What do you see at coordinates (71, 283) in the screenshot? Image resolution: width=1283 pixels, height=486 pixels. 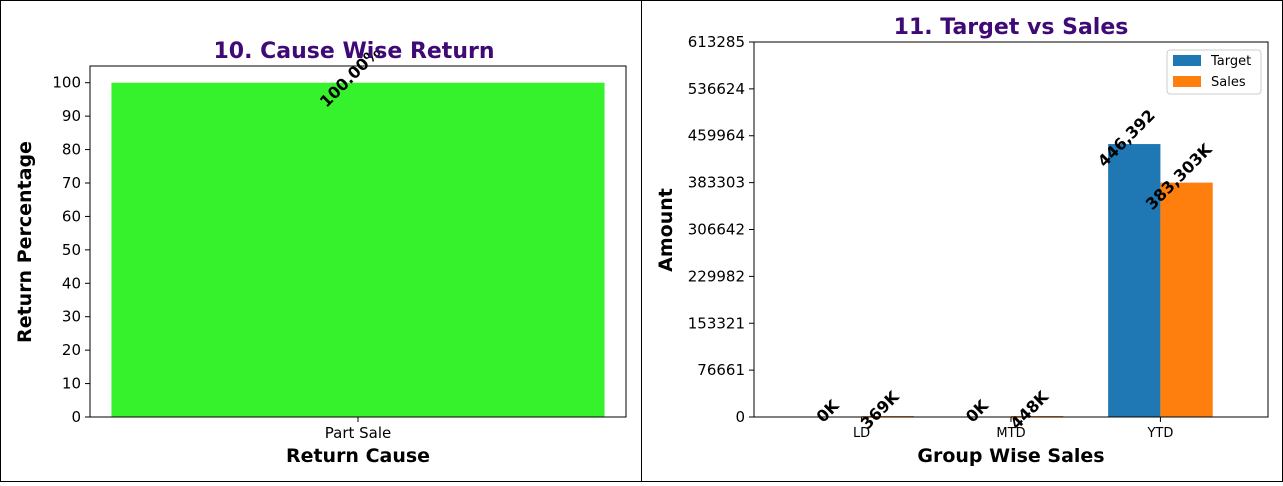 I see `cause-y-tick-label: 40` at bounding box center [71, 283].